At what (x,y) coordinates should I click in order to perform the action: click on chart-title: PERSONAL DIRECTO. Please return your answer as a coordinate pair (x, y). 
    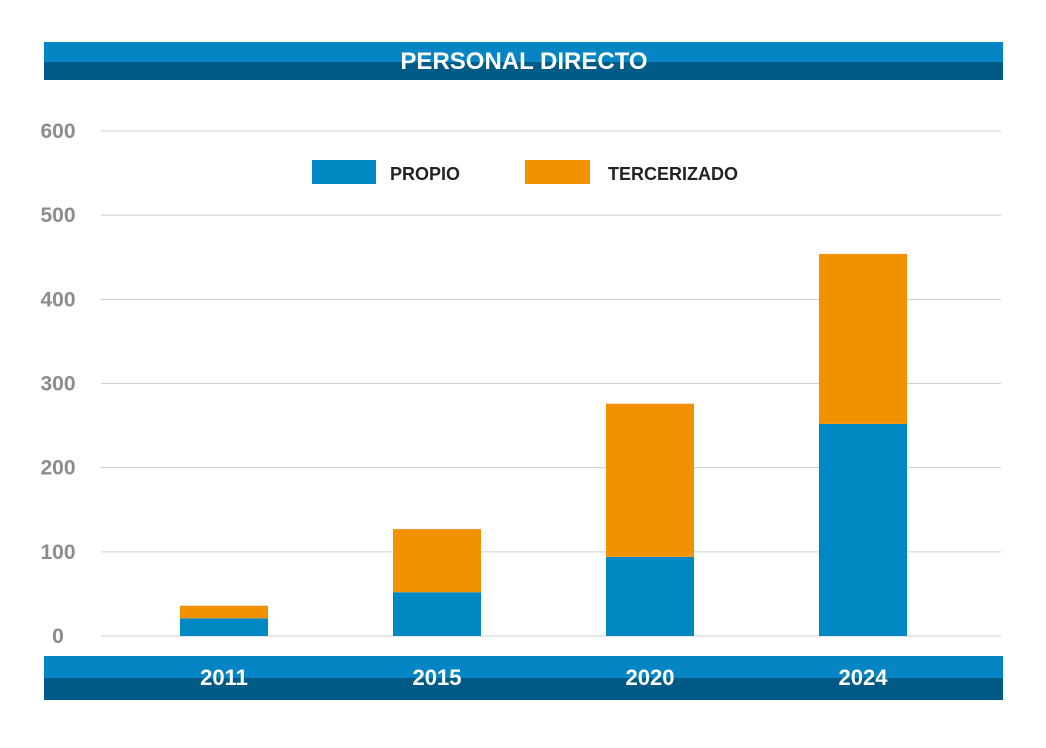
    Looking at the image, I should click on (523, 61).